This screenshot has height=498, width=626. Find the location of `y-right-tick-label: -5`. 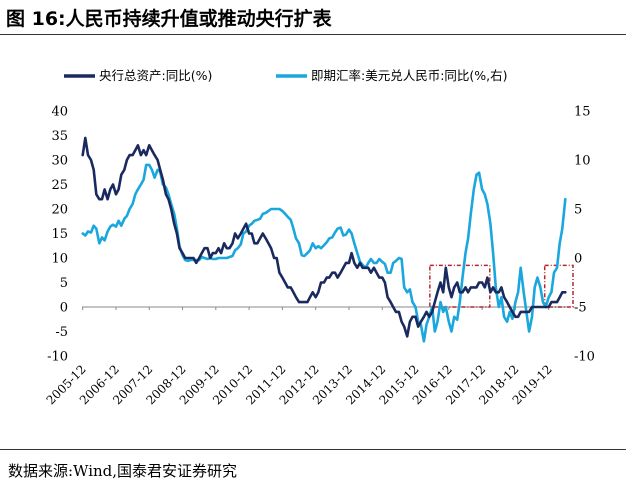

y-right-tick-label: -5 is located at coordinates (580, 308).